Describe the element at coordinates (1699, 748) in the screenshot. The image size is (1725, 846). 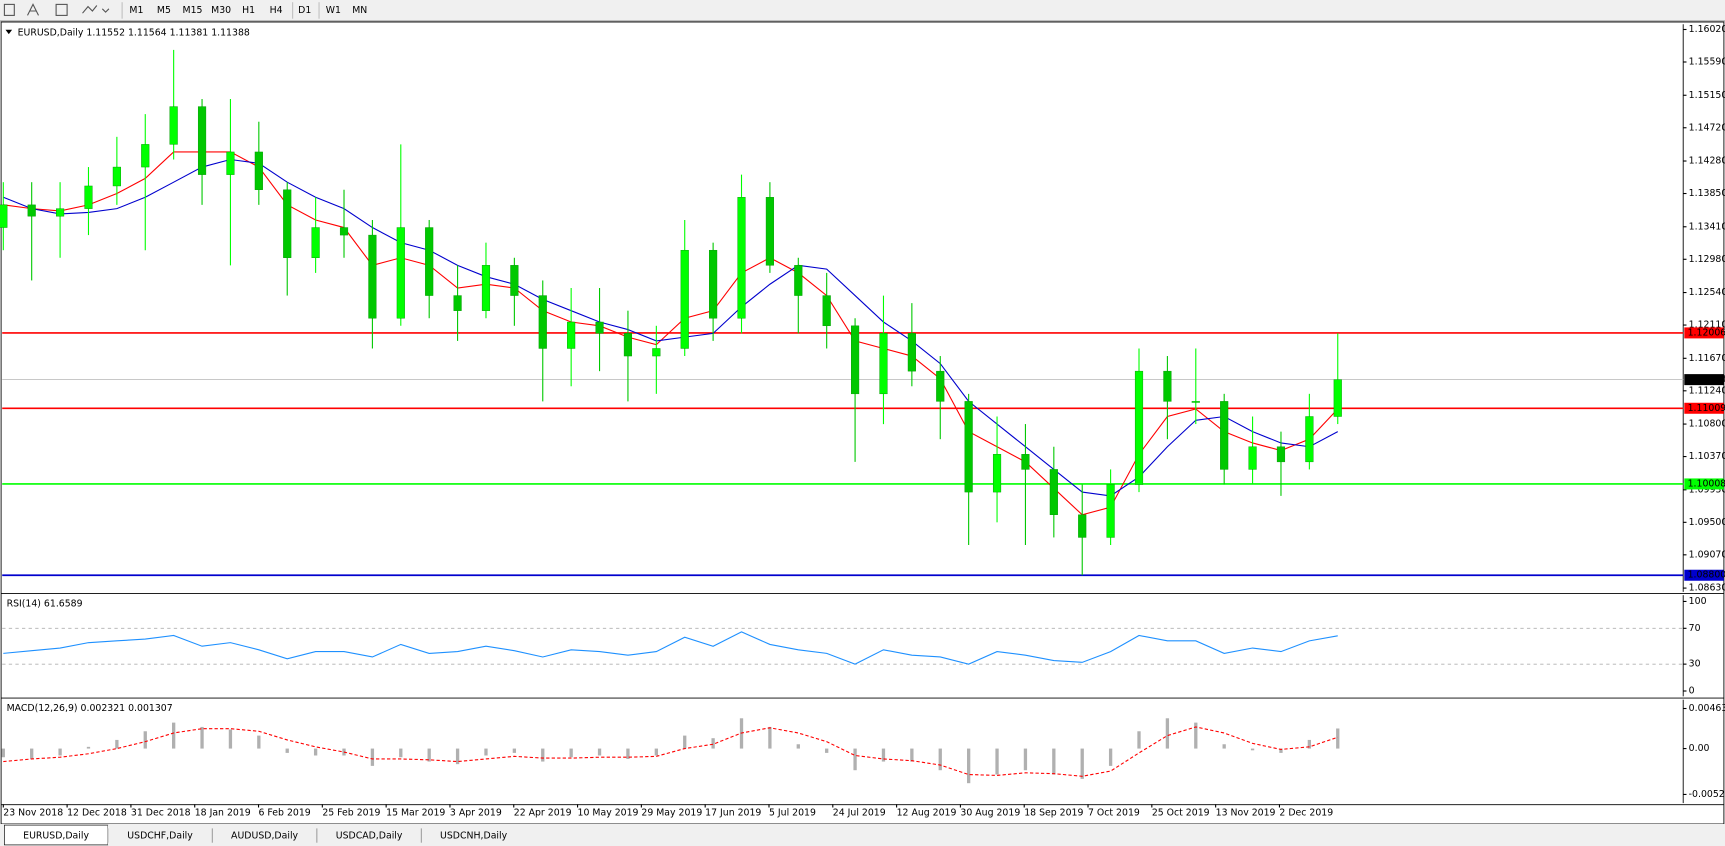
I see `y-tick-label: 0.00` at that location.